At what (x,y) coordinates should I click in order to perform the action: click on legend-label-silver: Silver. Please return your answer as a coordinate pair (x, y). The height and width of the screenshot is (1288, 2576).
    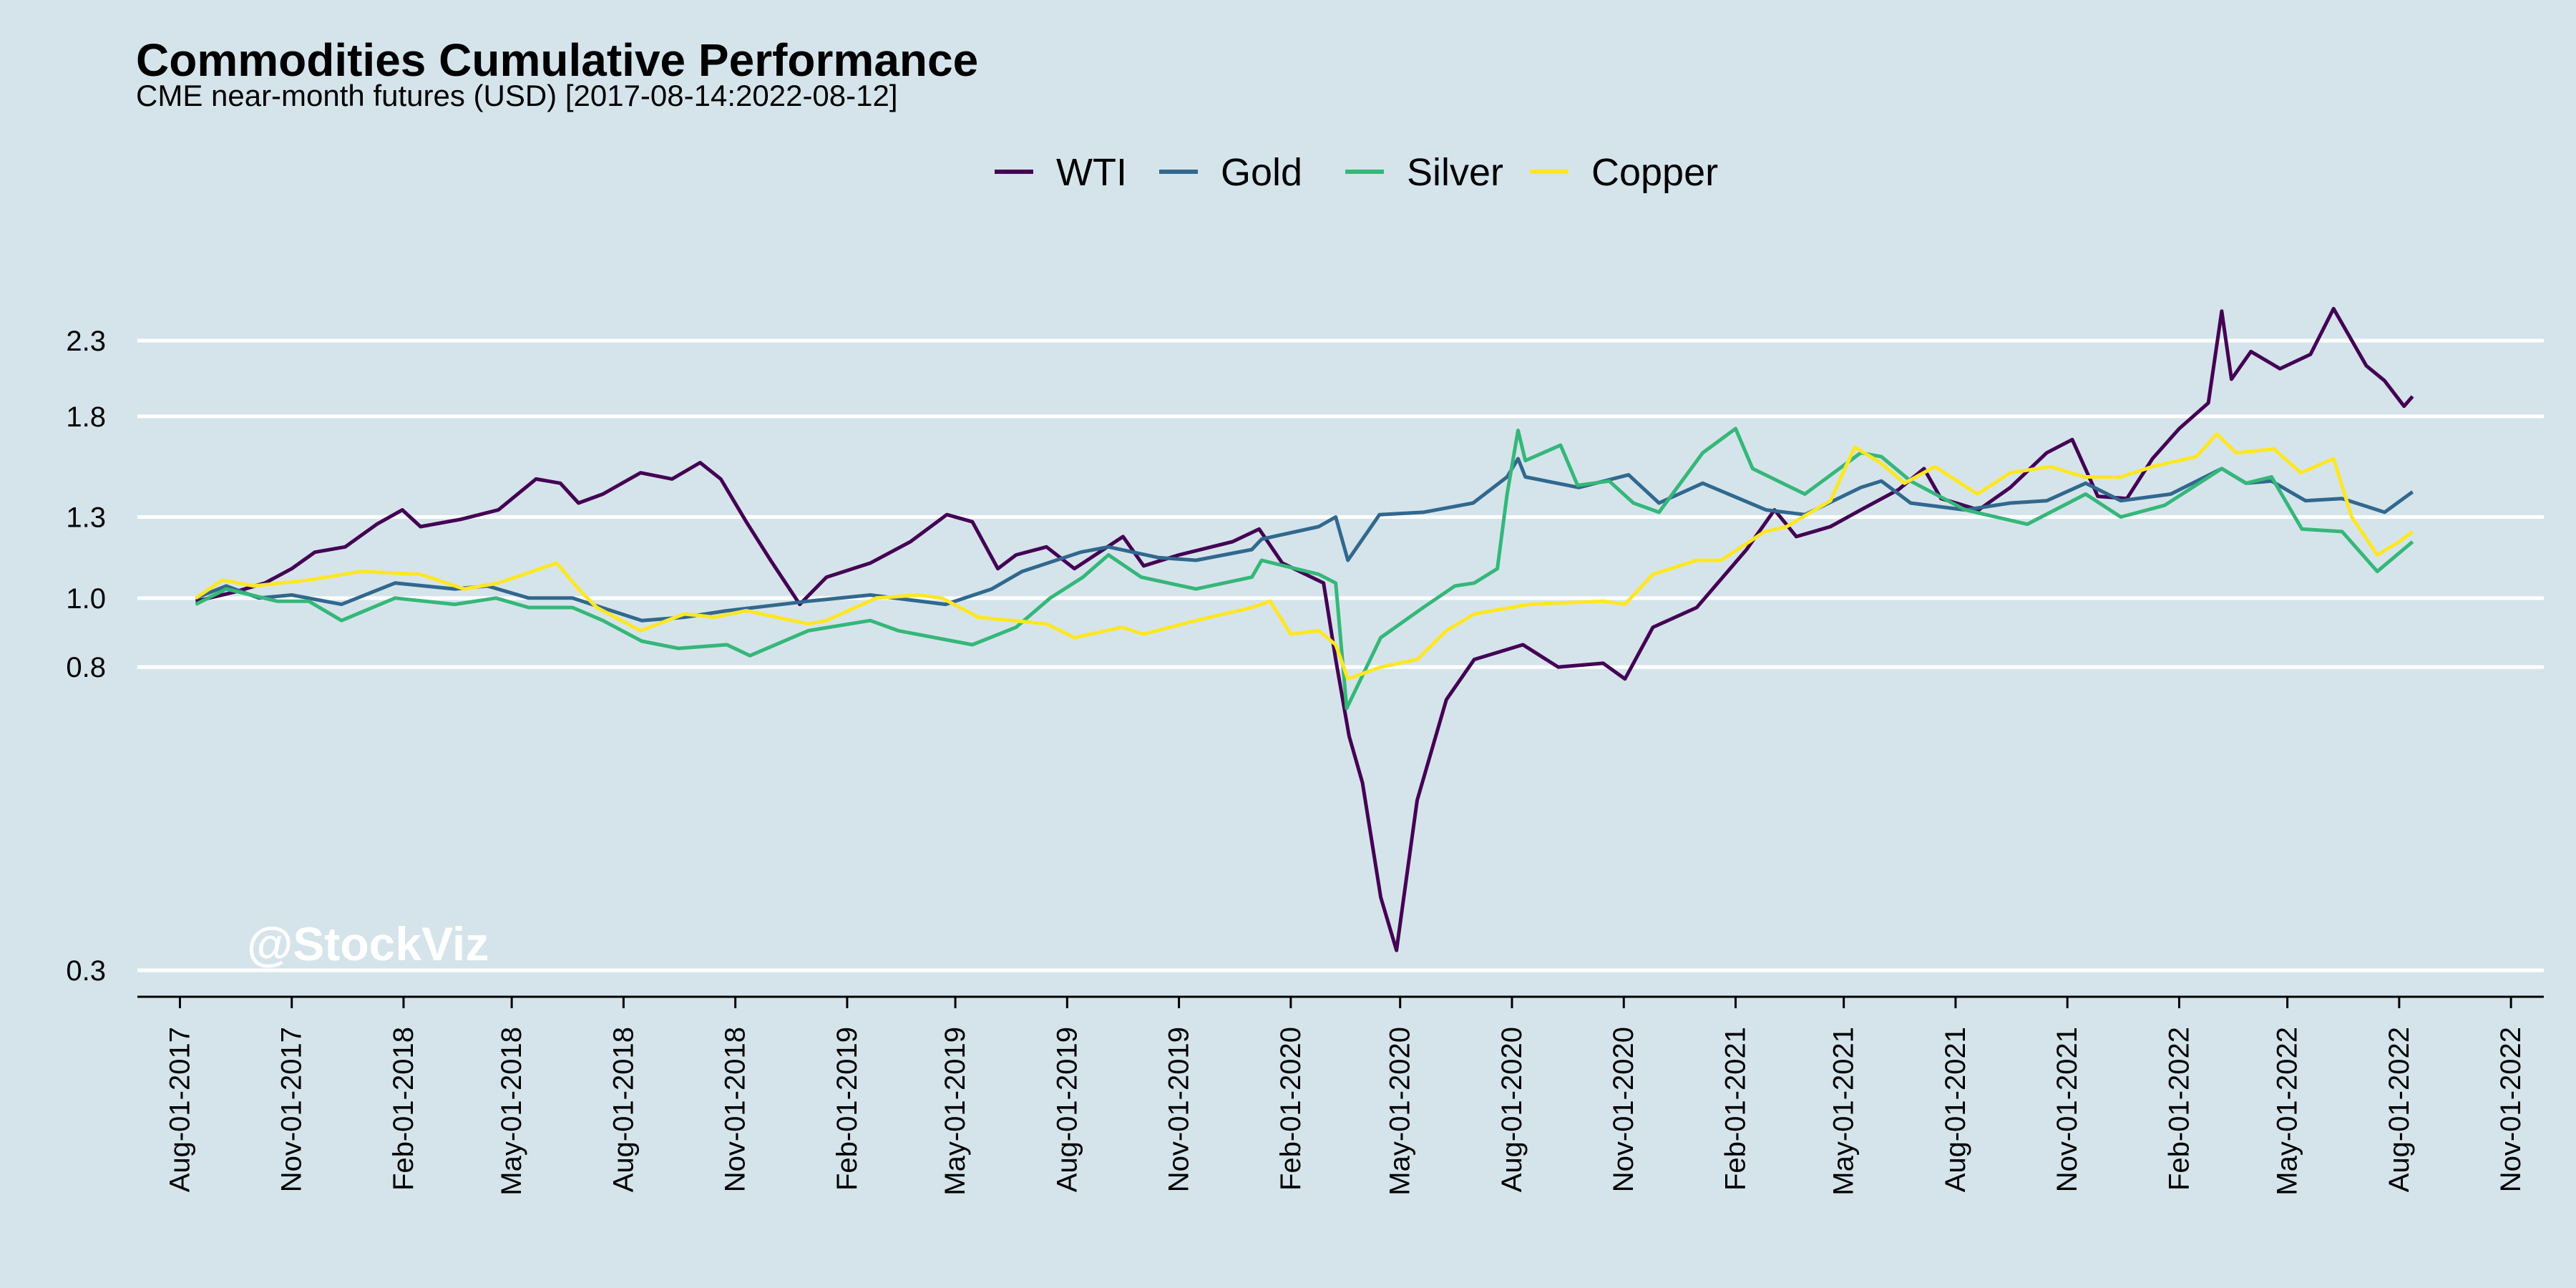
    Looking at the image, I should click on (1455, 172).